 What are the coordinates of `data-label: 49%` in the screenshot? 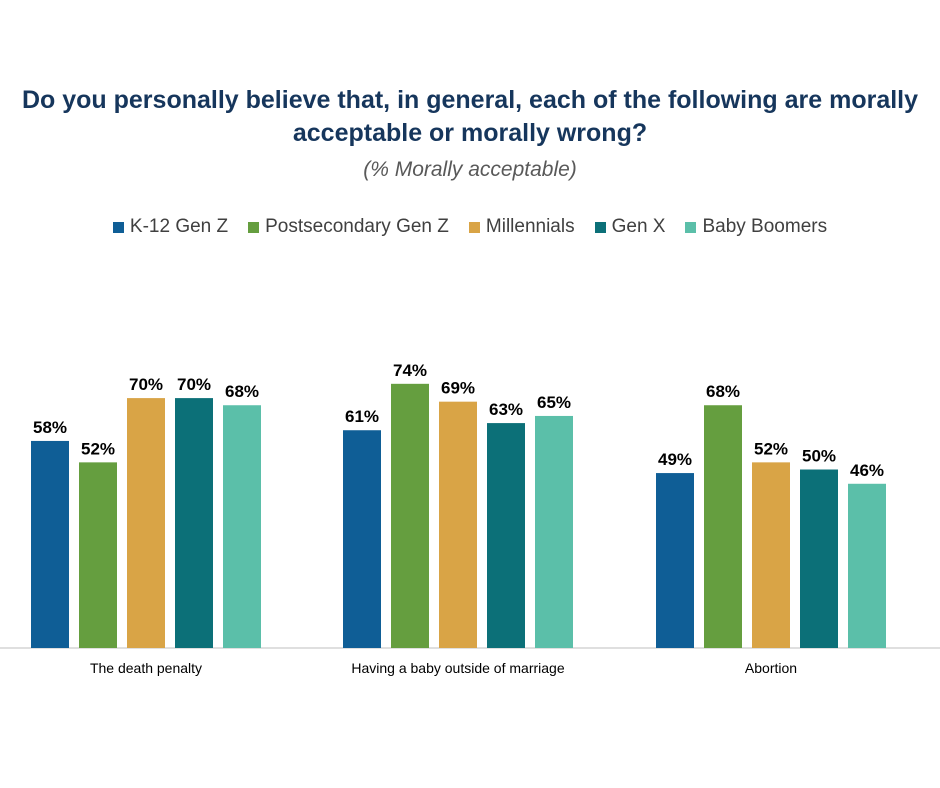 It's located at (675, 459).